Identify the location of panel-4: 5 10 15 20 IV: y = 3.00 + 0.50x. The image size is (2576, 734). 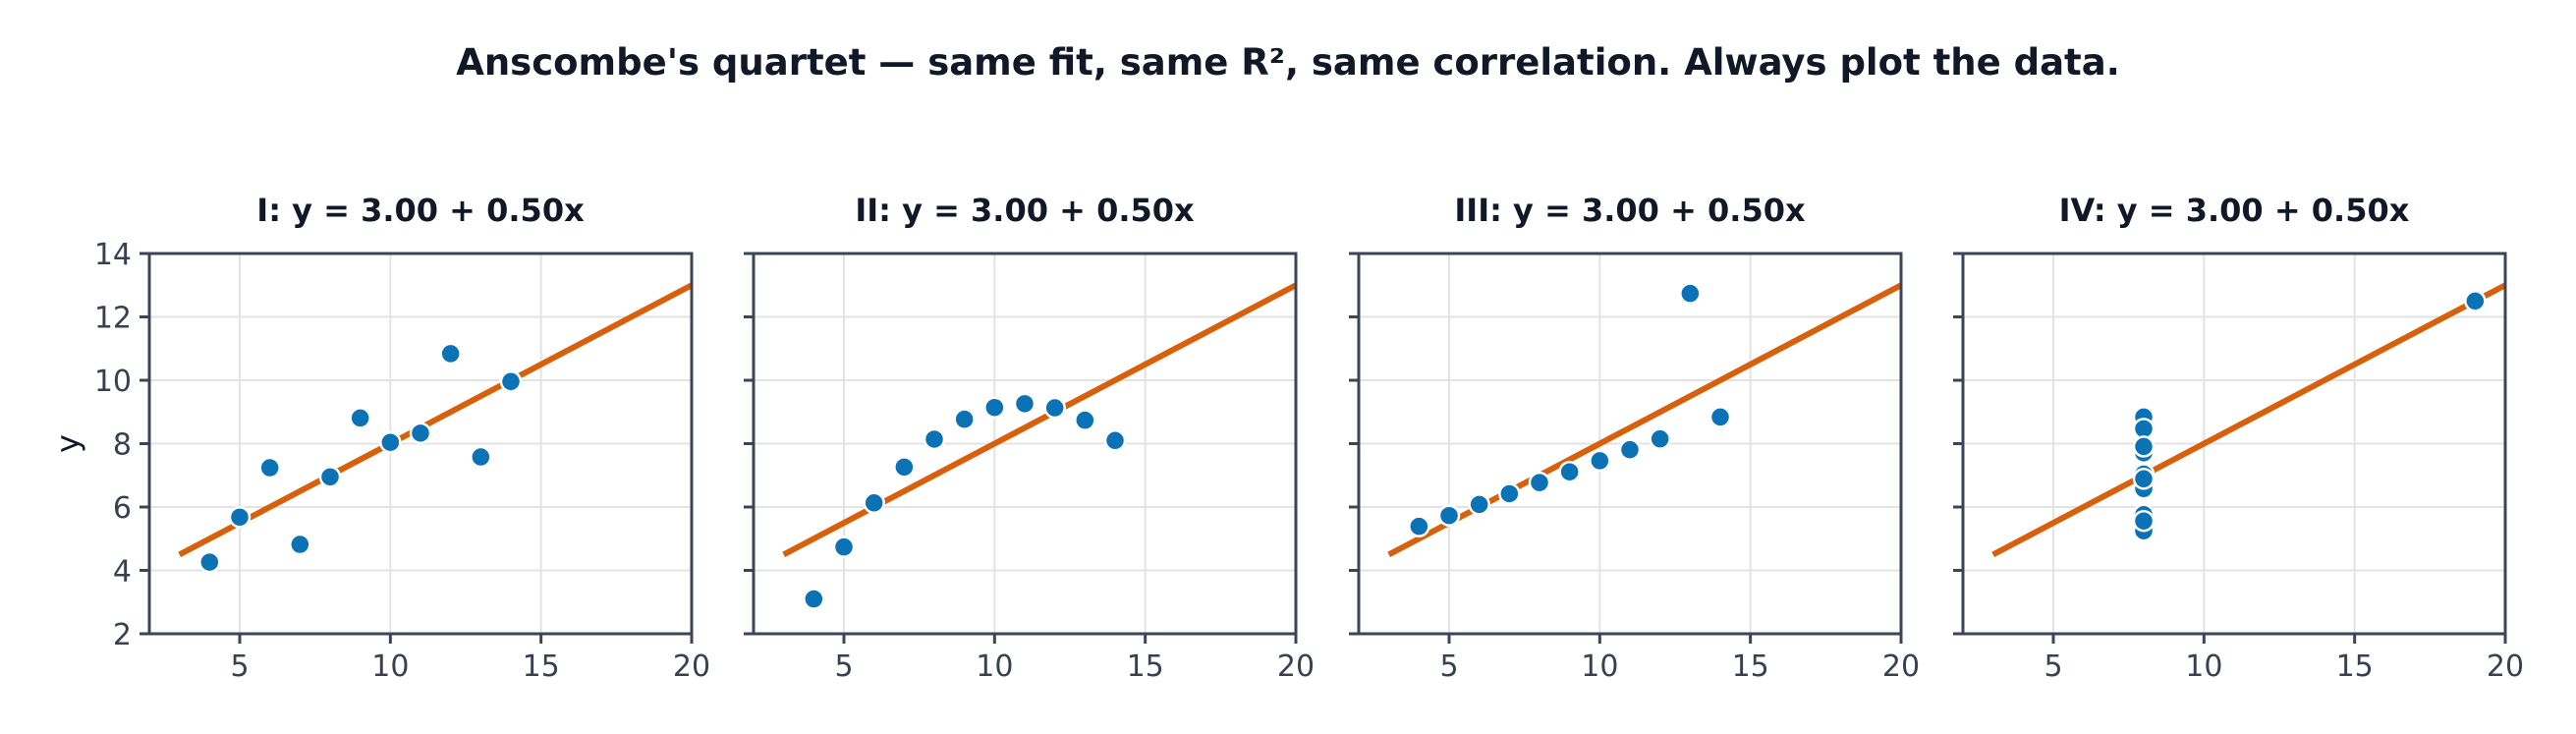
(2238, 438).